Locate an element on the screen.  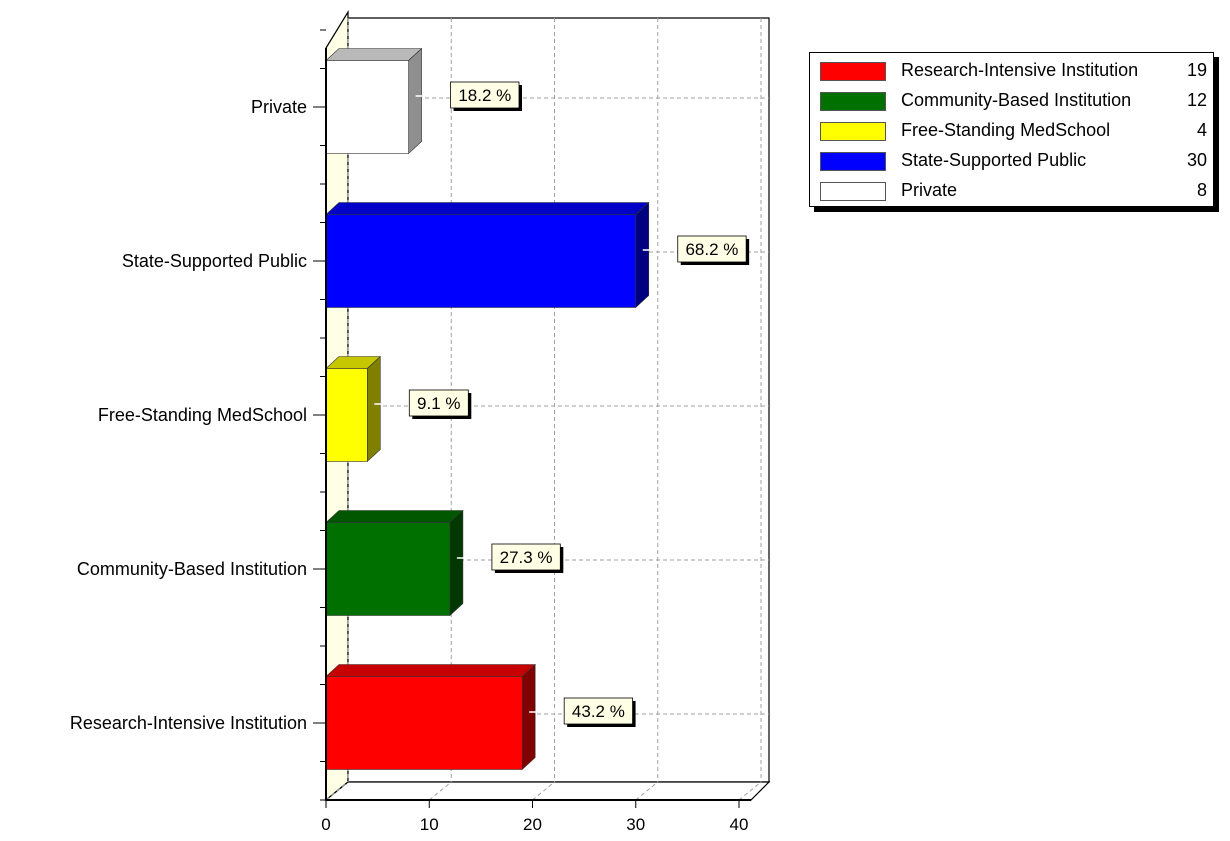
x-tick-label-2: 20 is located at coordinates (532, 824).